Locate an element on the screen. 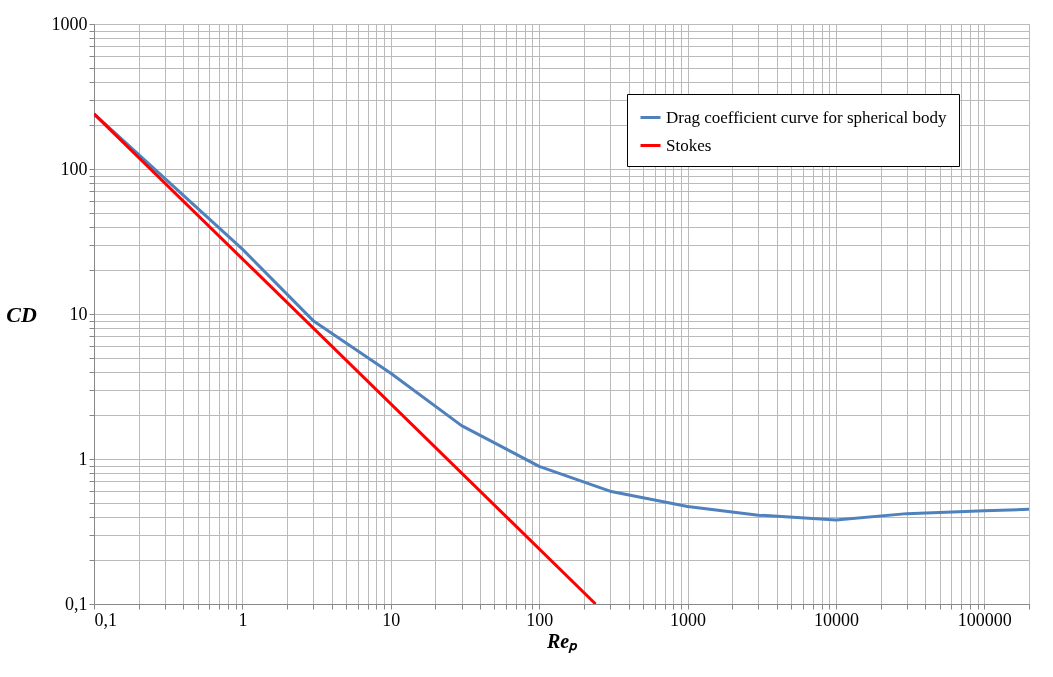  y-tick-label: 0,1 is located at coordinates (76, 603).